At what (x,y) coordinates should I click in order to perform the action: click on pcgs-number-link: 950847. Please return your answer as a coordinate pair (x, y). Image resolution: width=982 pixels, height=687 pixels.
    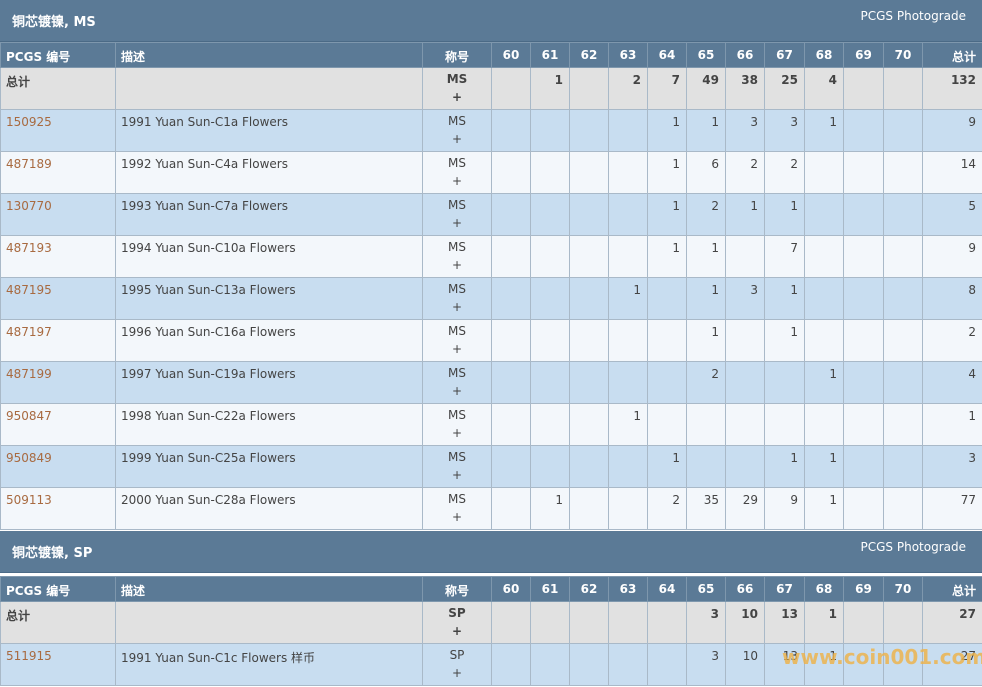
    Looking at the image, I should click on (29, 416).